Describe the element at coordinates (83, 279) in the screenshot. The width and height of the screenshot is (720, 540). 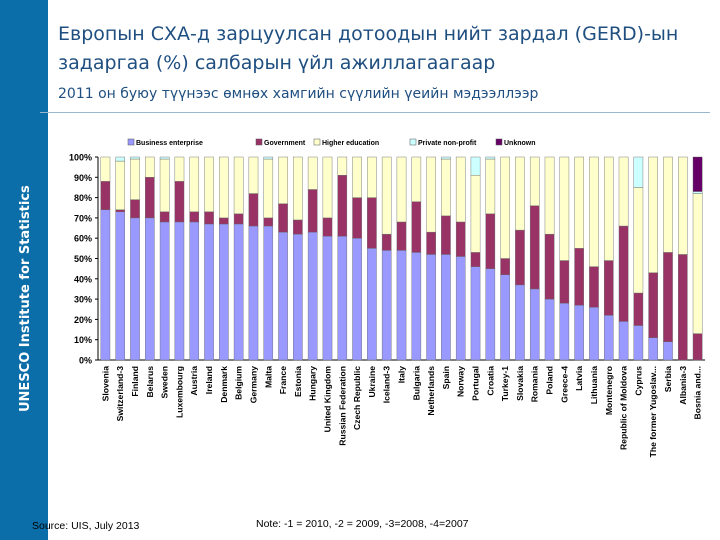
I see `y-tick-label: 40%` at that location.